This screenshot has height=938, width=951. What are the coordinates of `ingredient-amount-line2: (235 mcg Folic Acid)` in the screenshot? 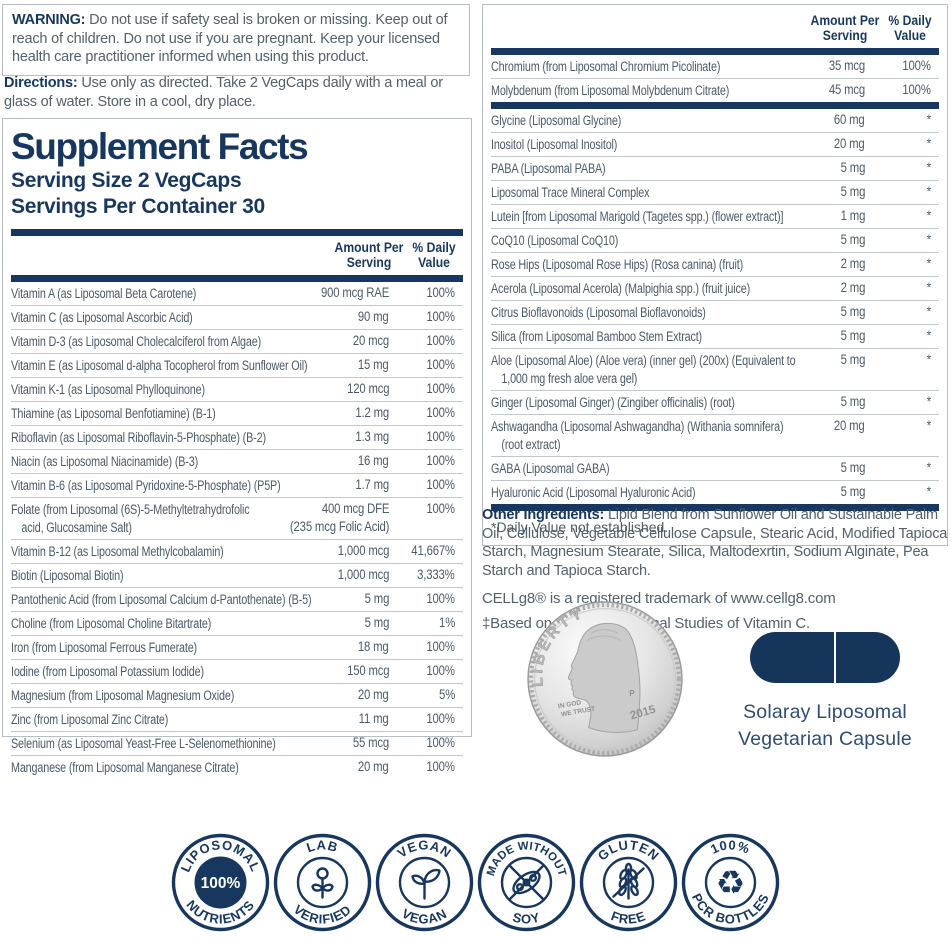 It's located at (339, 526).